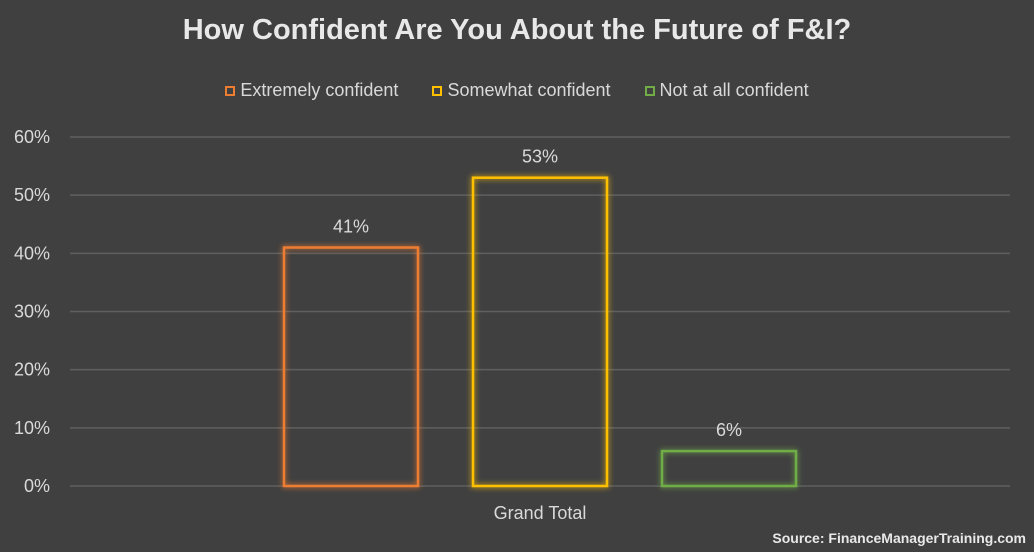 The width and height of the screenshot is (1034, 552). I want to click on y-tick-label: 40%, so click(32, 253).